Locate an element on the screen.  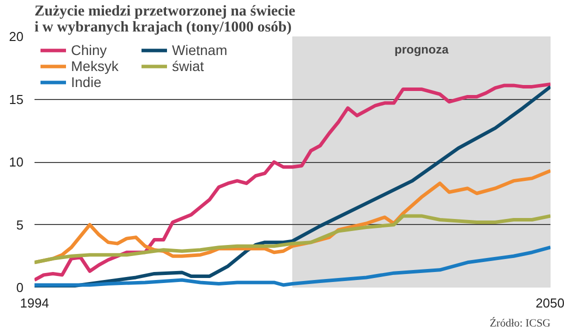
x-tick-label: 1994 is located at coordinates (34, 303).